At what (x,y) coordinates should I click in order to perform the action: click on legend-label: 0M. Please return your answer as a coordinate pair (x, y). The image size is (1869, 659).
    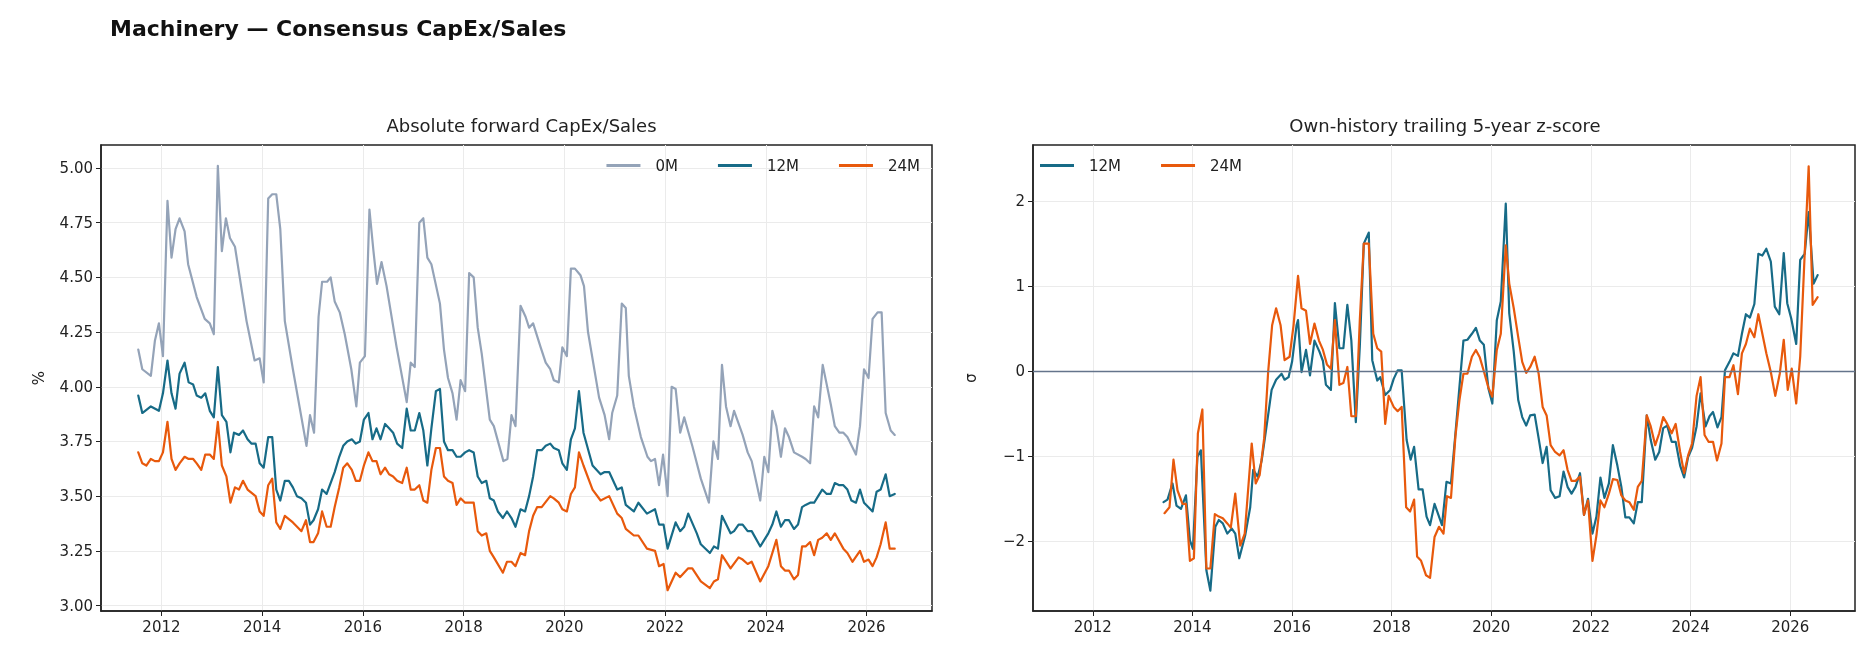
    Looking at the image, I should click on (666, 165).